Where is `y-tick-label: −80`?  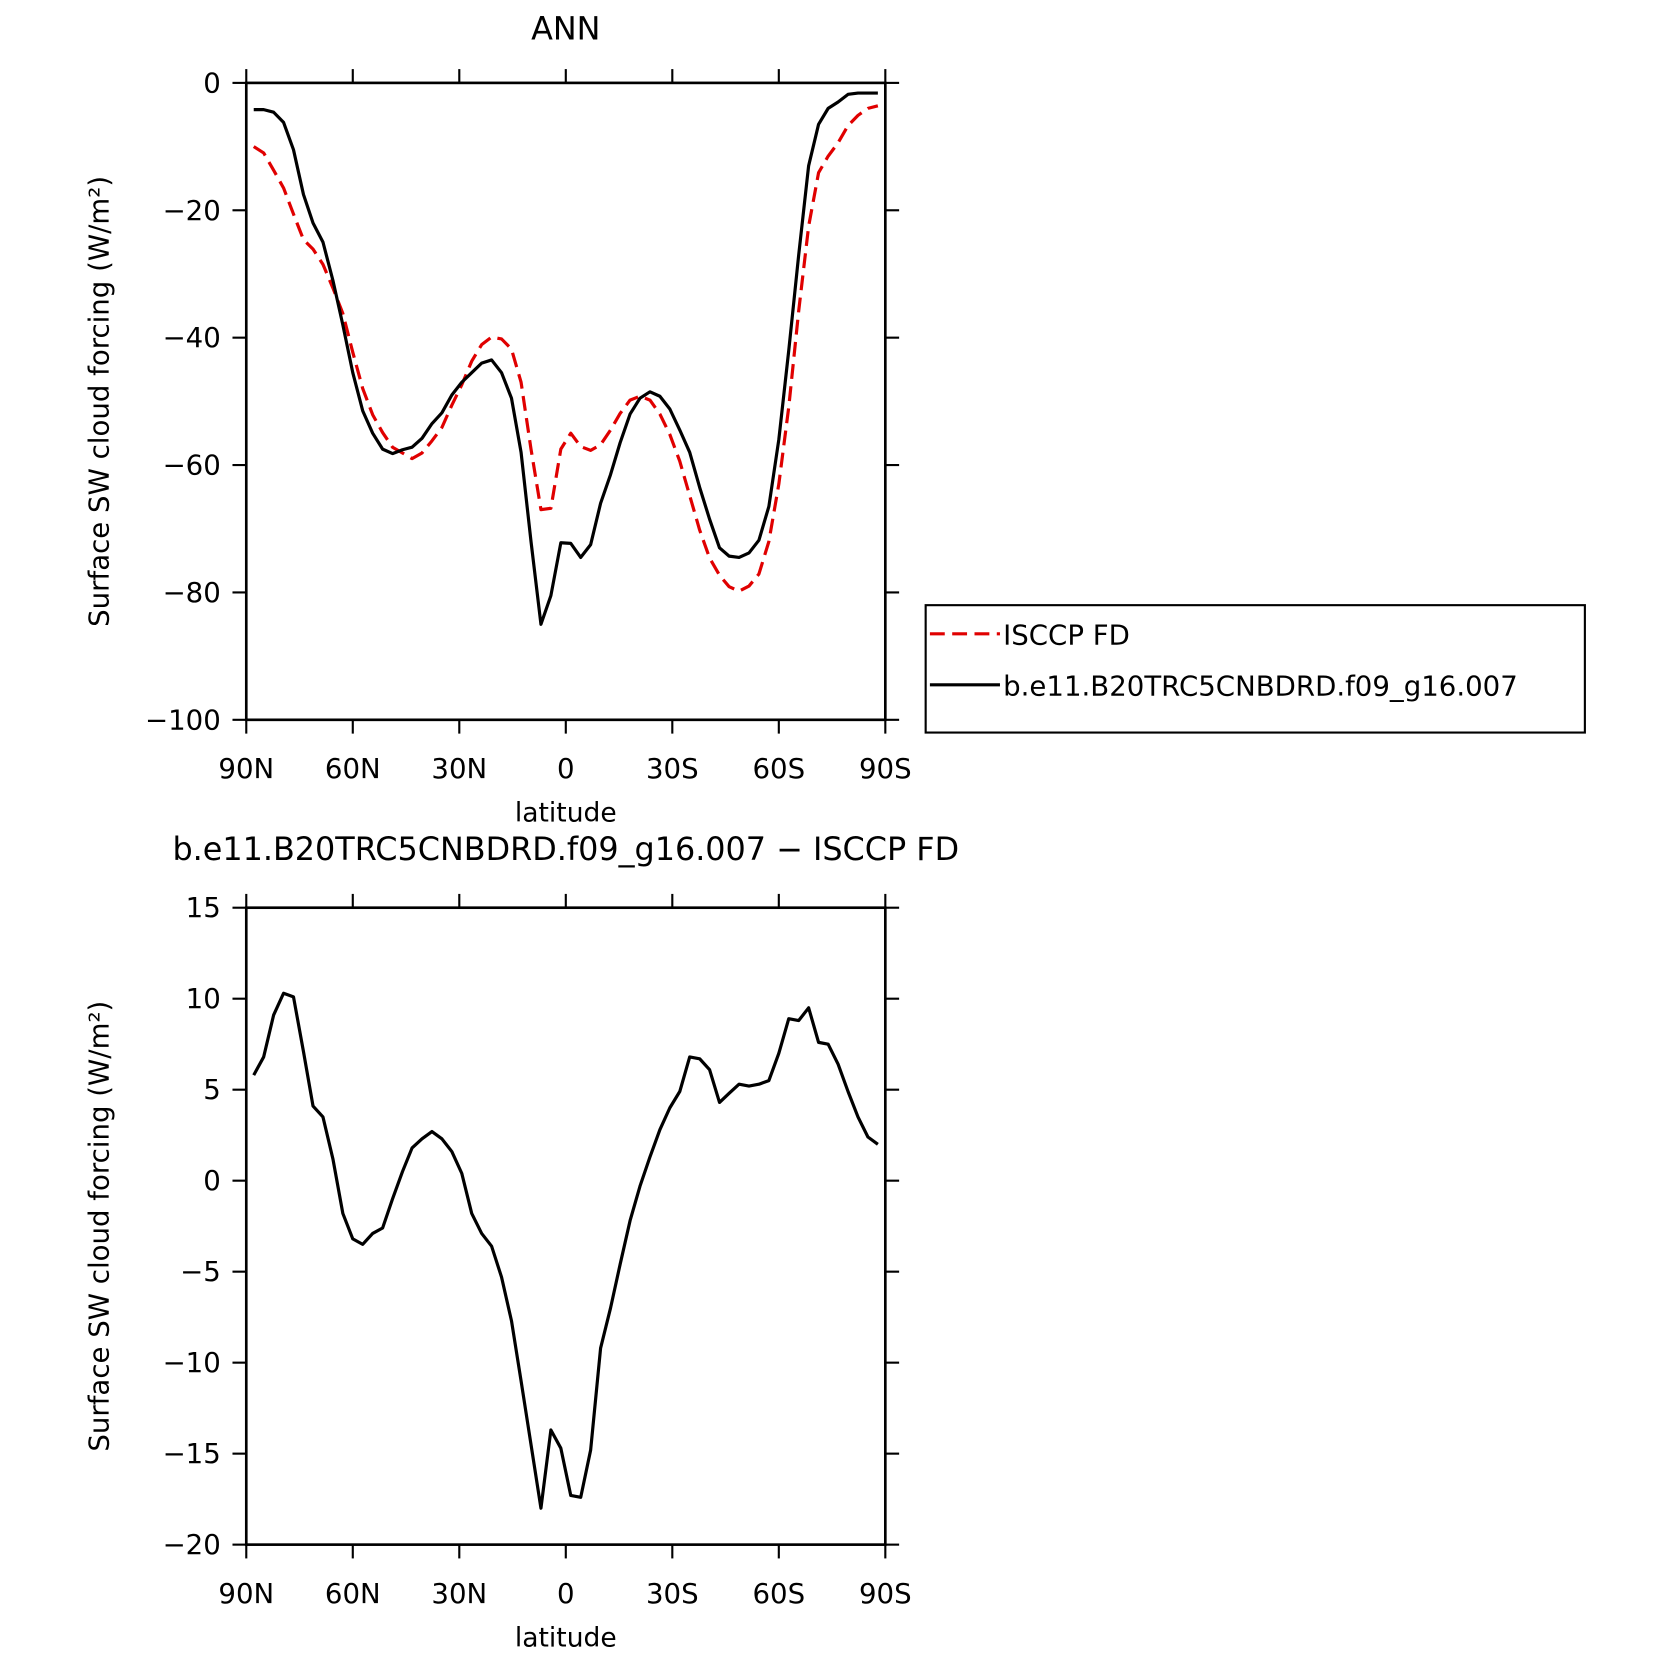 y-tick-label: −80 is located at coordinates (192, 592).